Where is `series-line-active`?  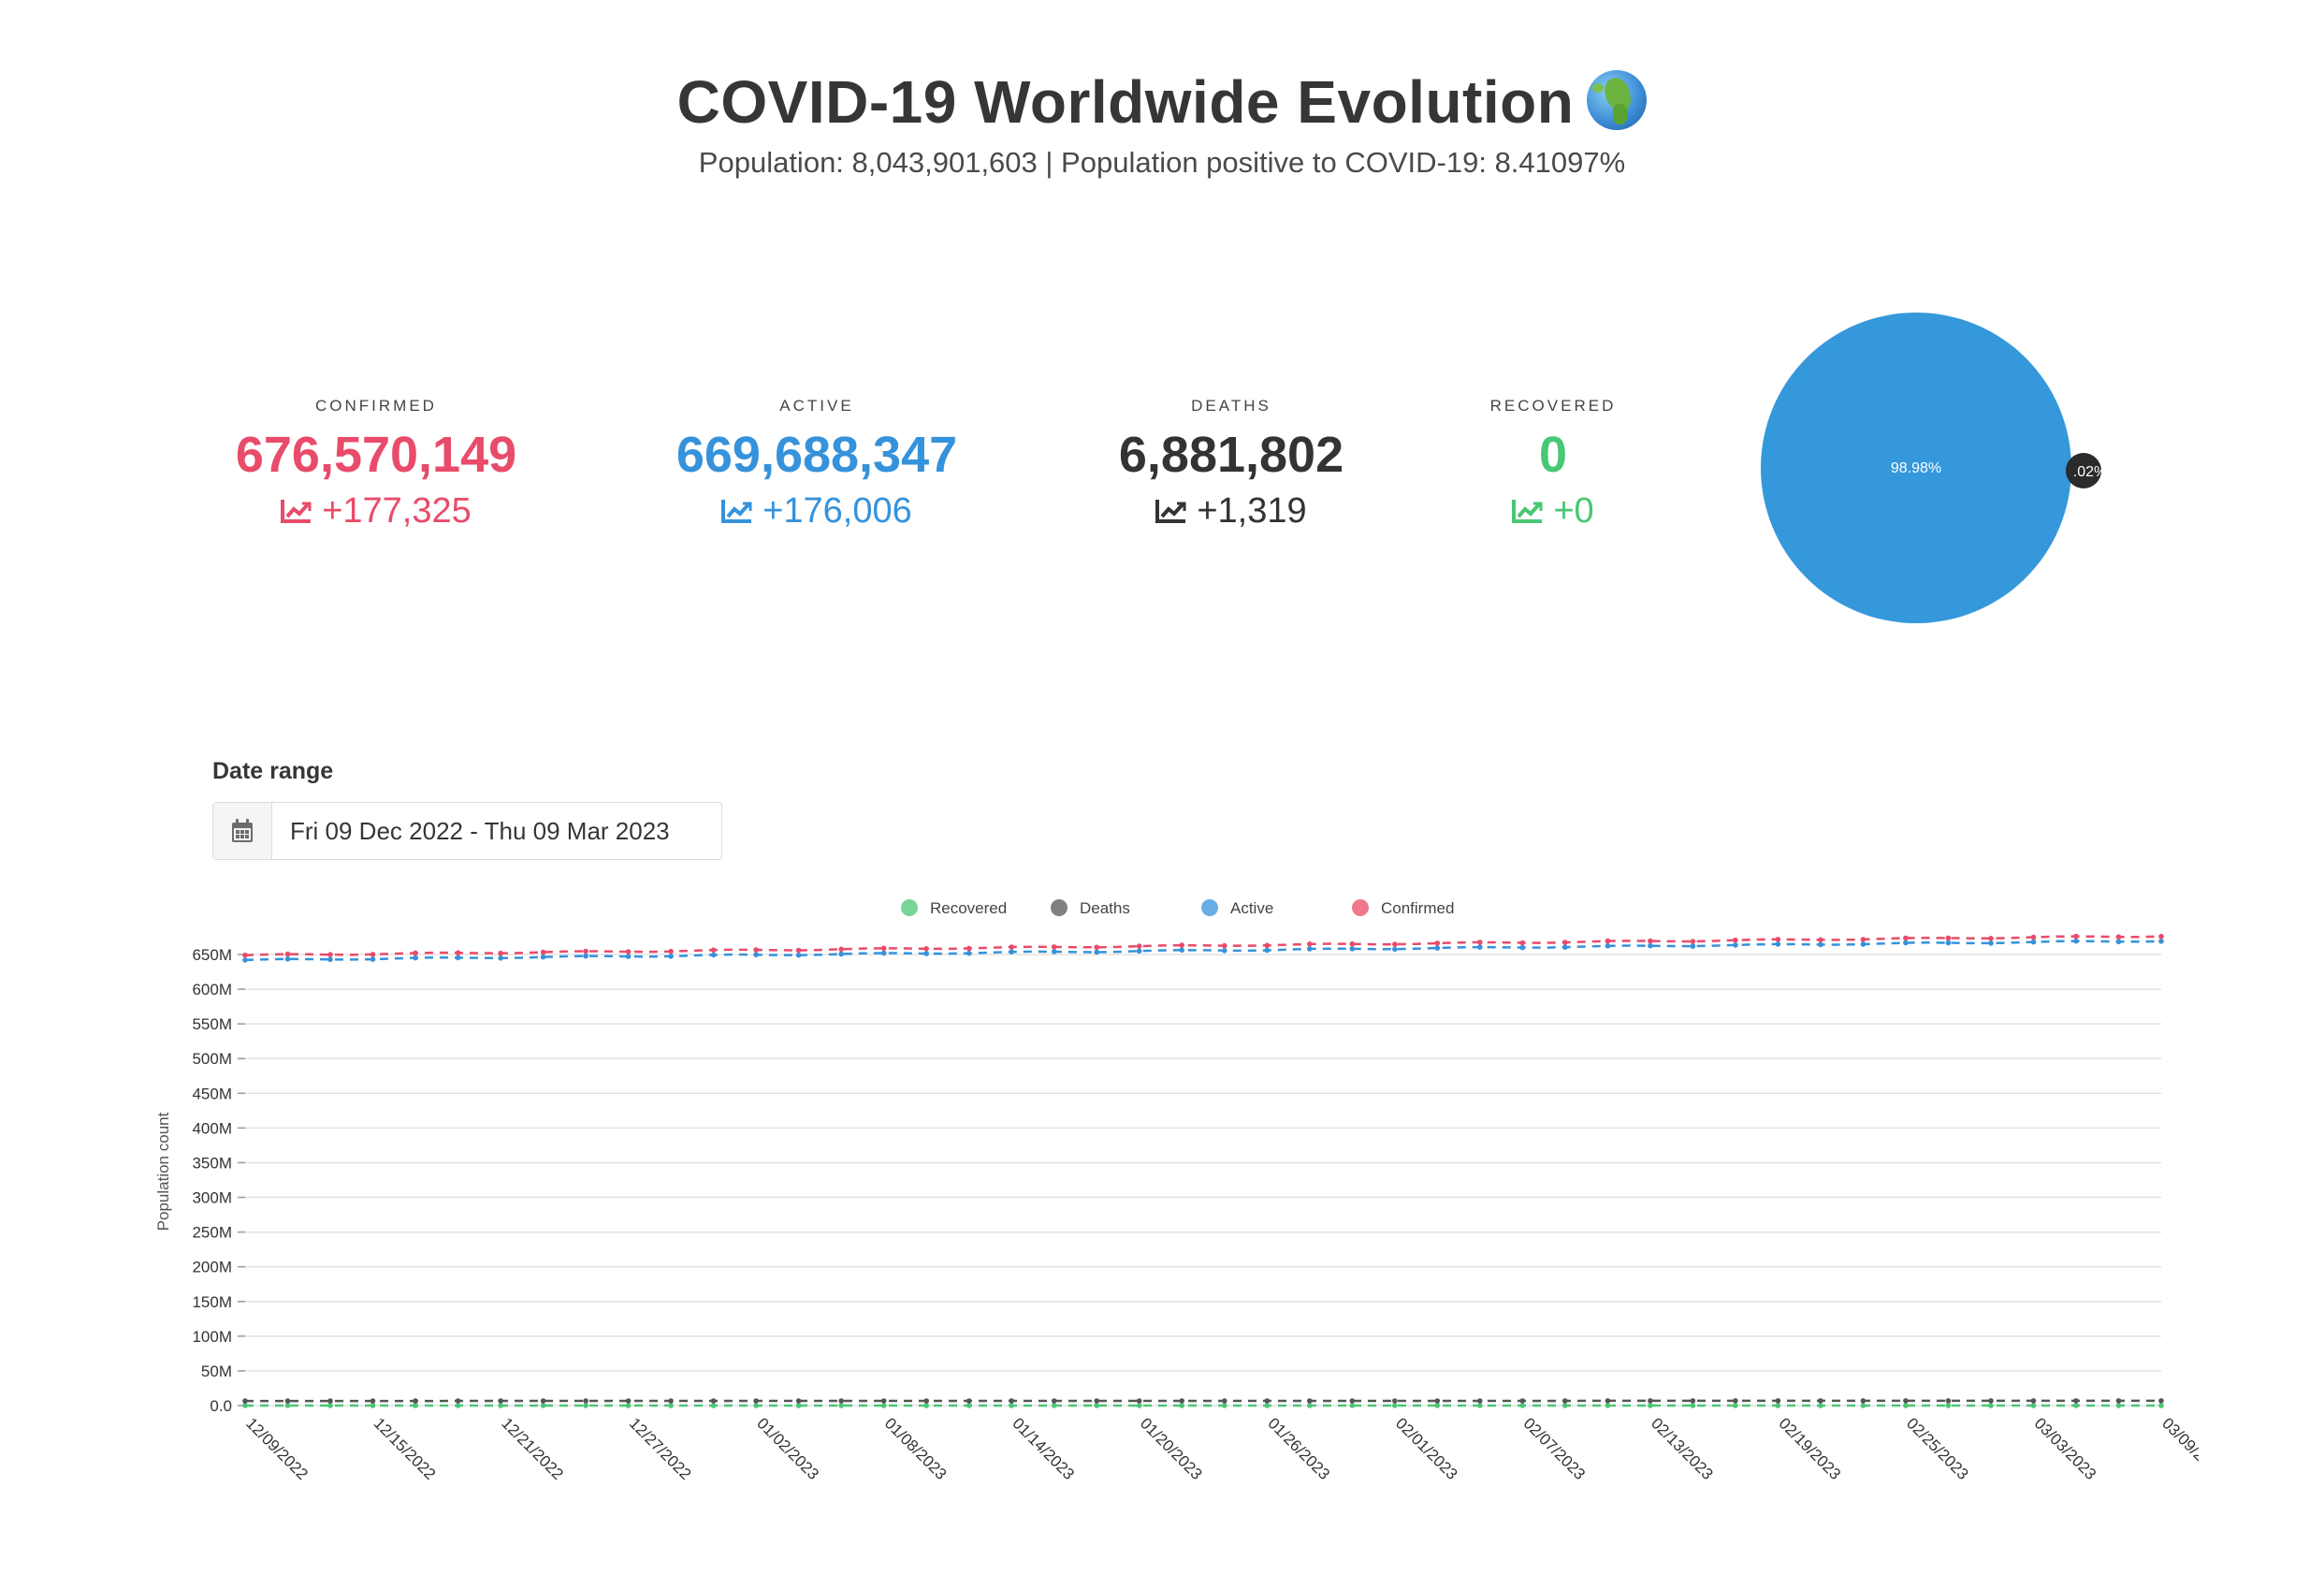 series-line-active is located at coordinates (1203, 951).